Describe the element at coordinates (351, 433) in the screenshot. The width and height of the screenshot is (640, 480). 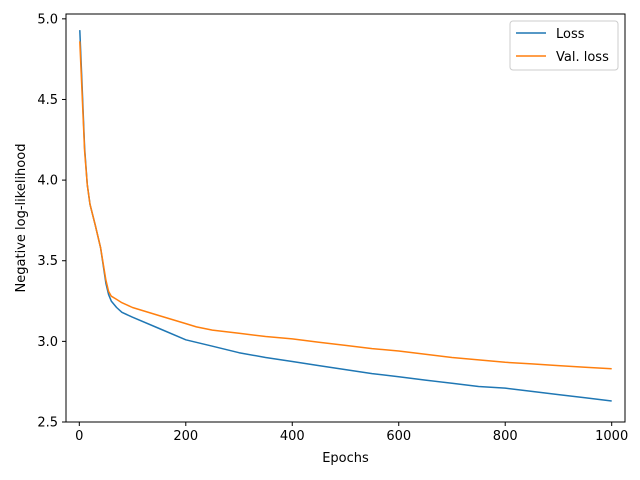
I see `x-axis: 0 200 400 600 800 1000` at that location.